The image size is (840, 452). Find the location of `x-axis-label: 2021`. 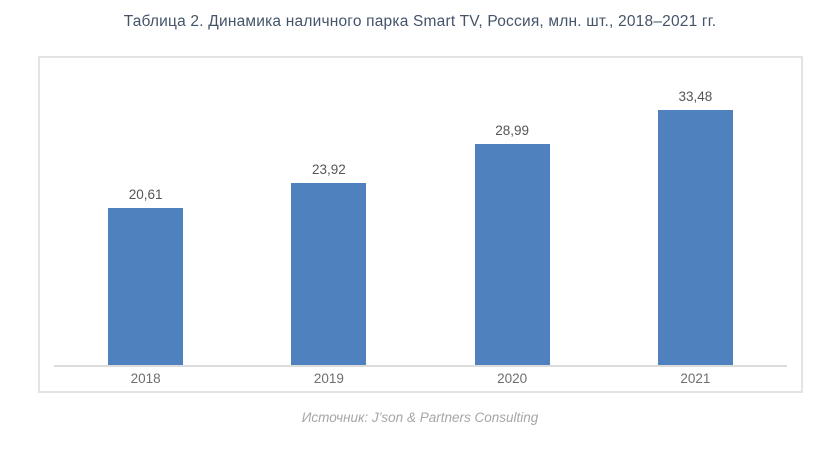

x-axis-label: 2021 is located at coordinates (695, 378).